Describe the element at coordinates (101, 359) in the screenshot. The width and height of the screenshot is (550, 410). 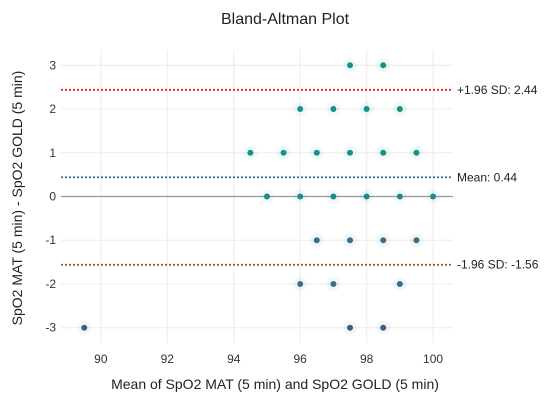
I see `x-tick-label: 90` at that location.